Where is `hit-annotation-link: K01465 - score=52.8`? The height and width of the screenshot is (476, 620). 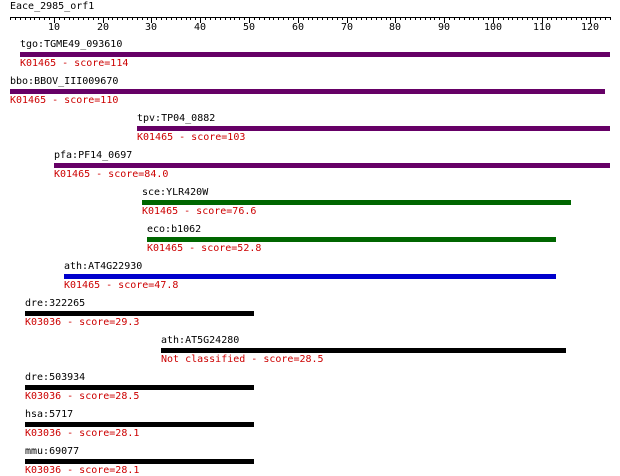 hit-annotation-link: K01465 - score=52.8 is located at coordinates (204, 248).